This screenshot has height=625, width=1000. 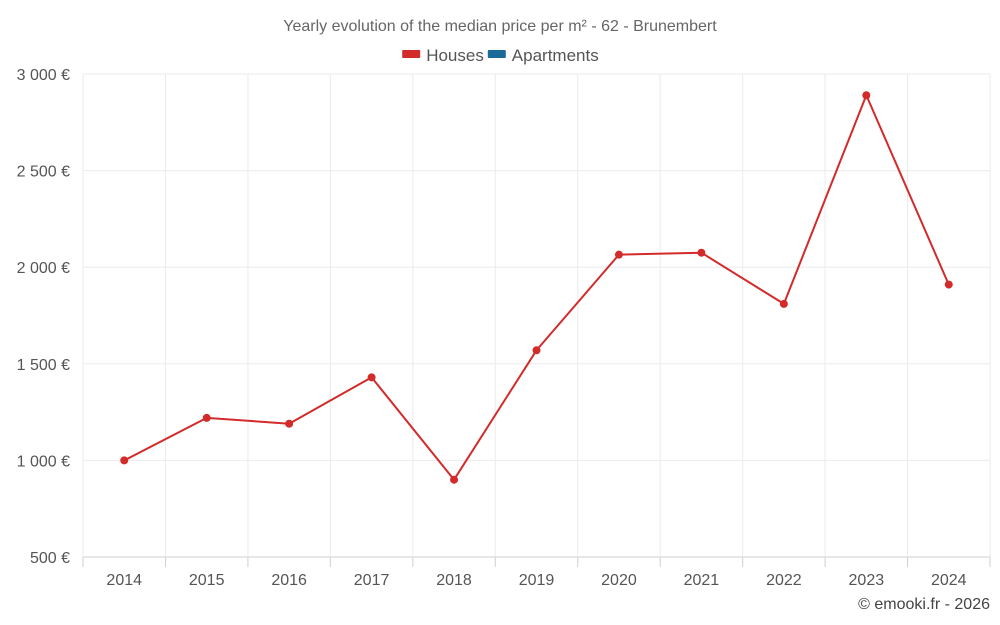 What do you see at coordinates (43, 172) in the screenshot?
I see `y-tick-label: 2 500 €` at bounding box center [43, 172].